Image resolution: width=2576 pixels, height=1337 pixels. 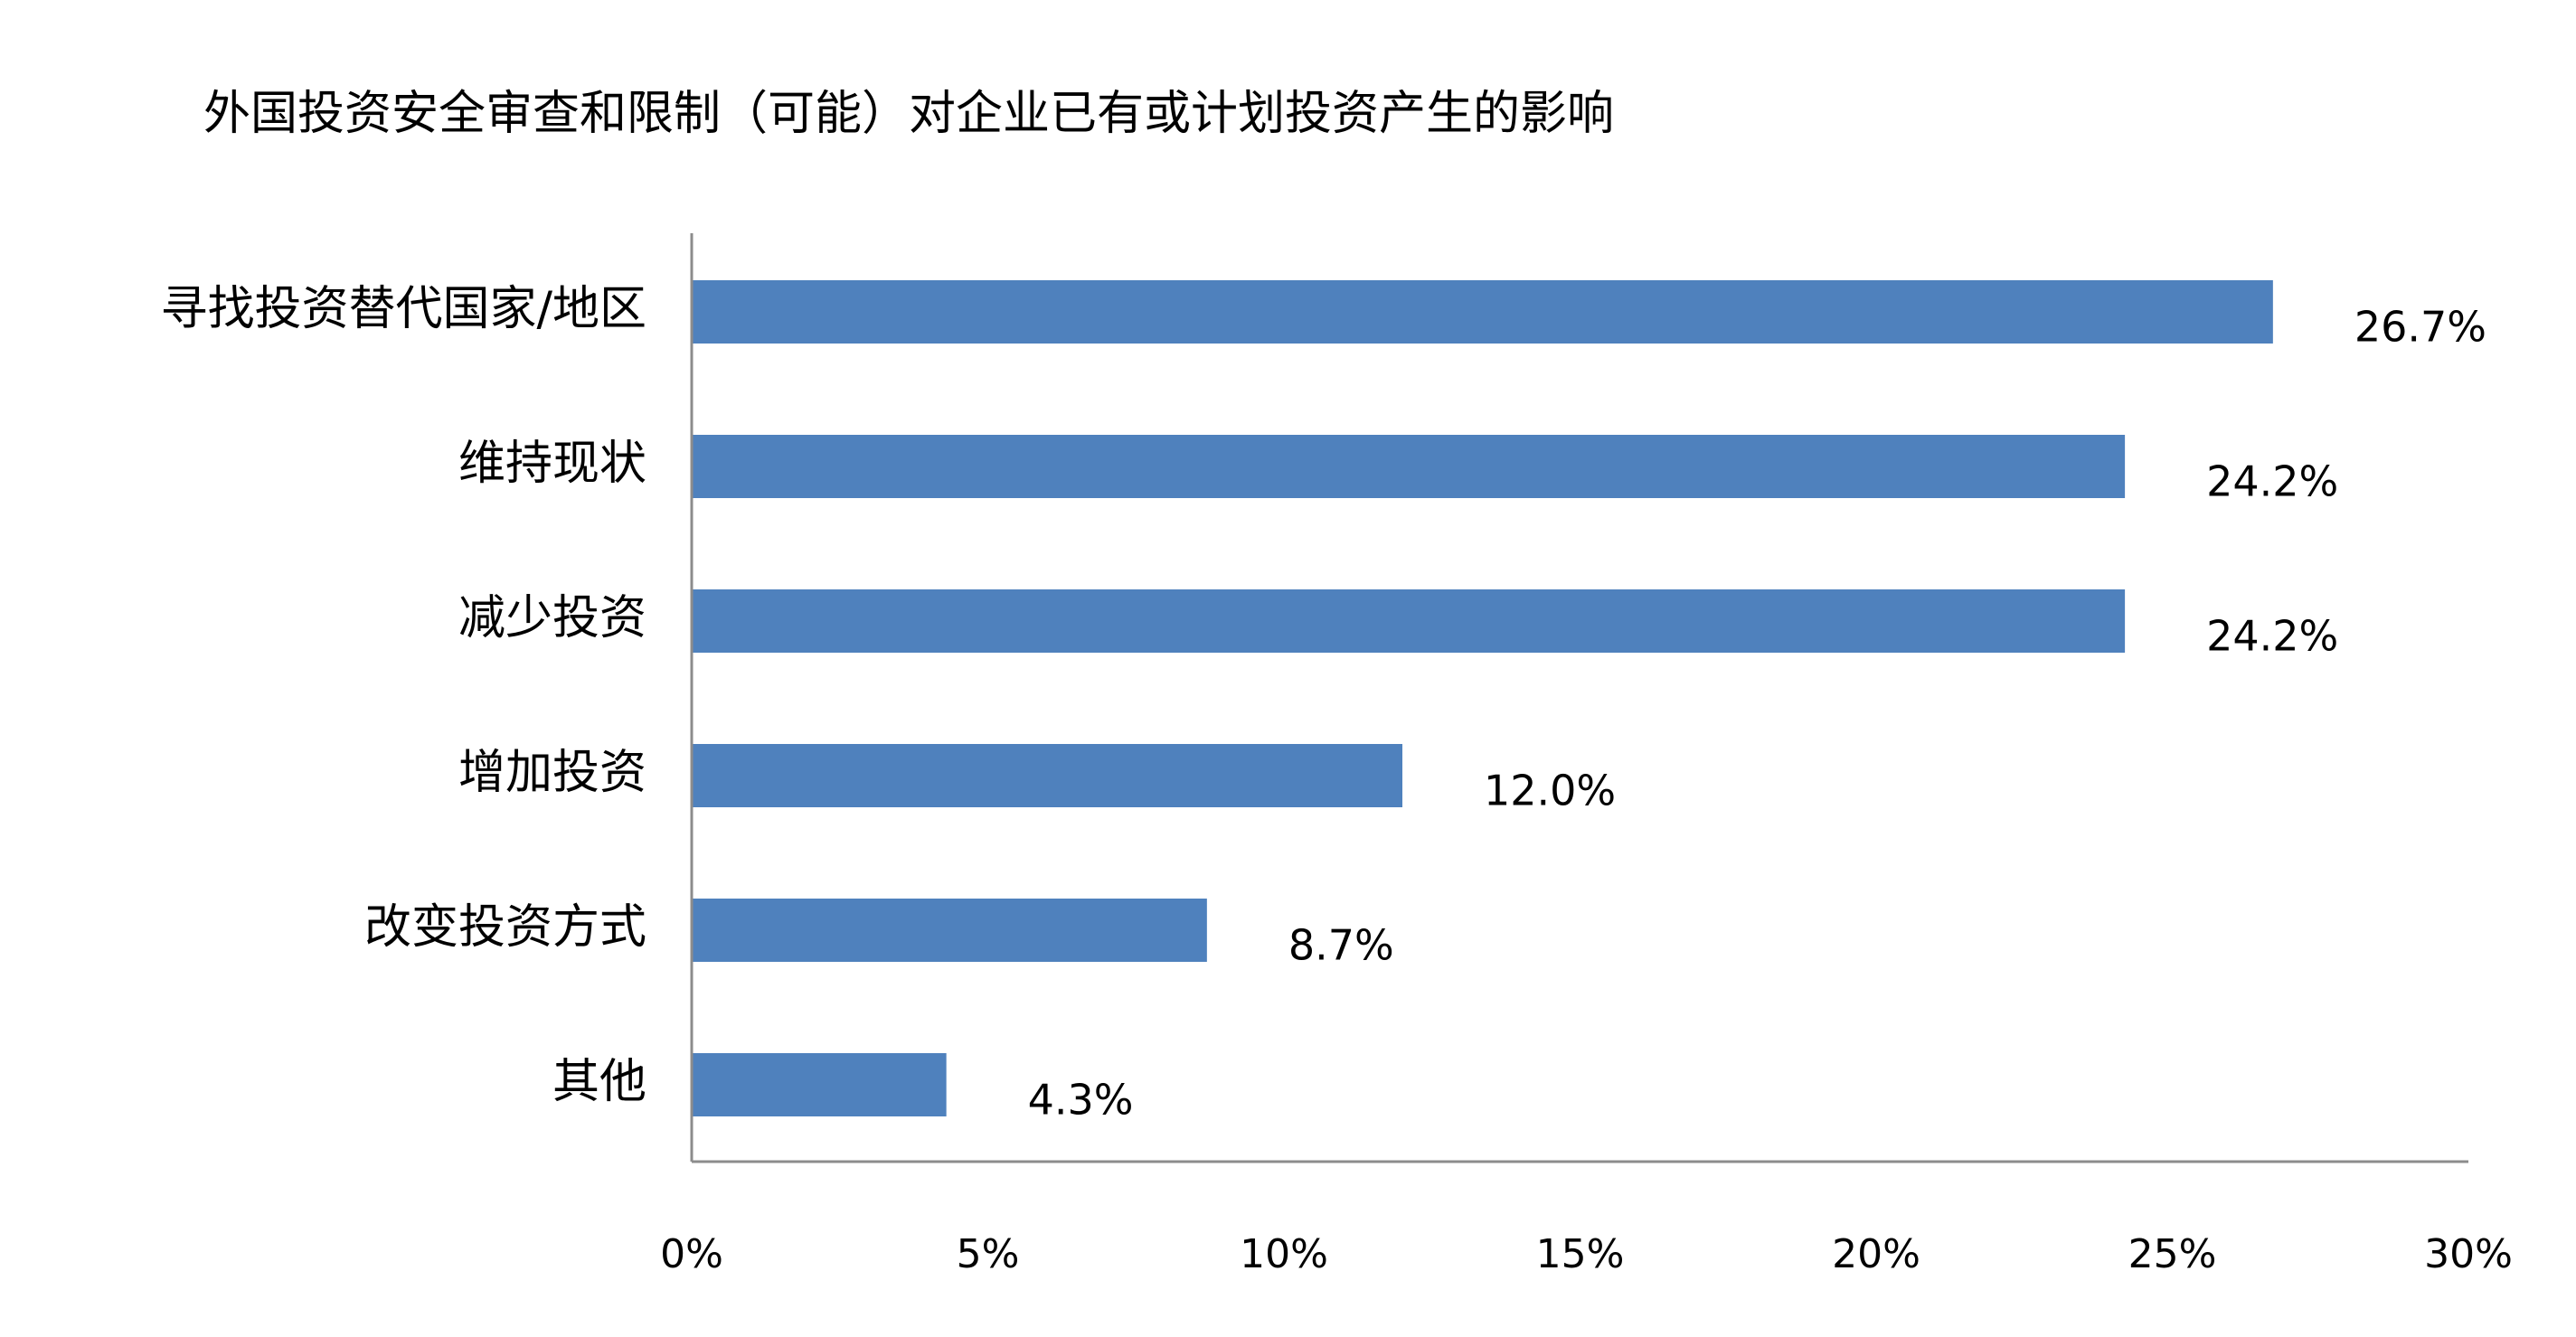 What do you see at coordinates (403, 309) in the screenshot?
I see `category-label-1: 寻找投资替代国家/地区` at bounding box center [403, 309].